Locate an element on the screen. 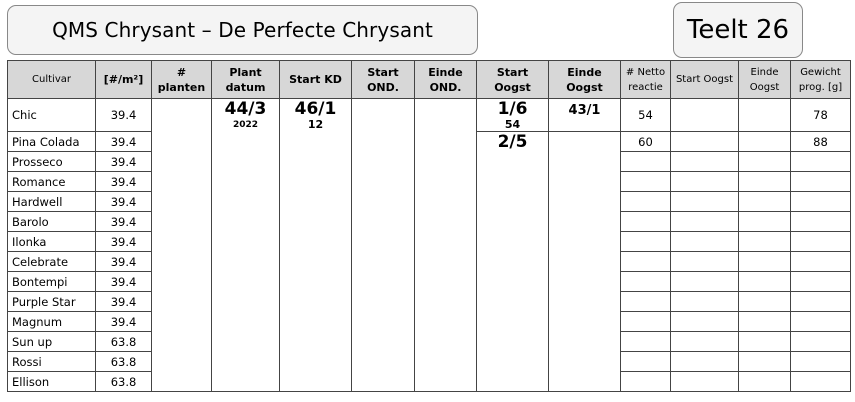  header-density: [#/m²] is located at coordinates (123, 79).